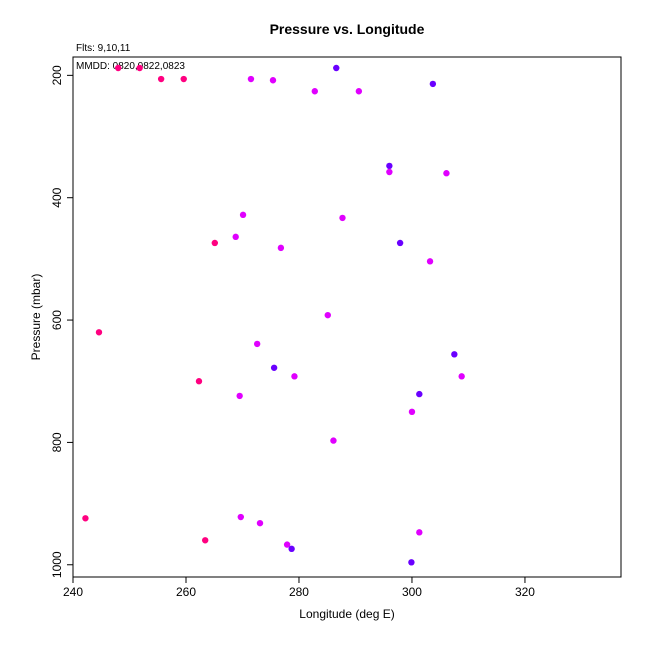 This screenshot has height=655, width=650. What do you see at coordinates (186, 592) in the screenshot?
I see `x-tick-label: 260` at bounding box center [186, 592].